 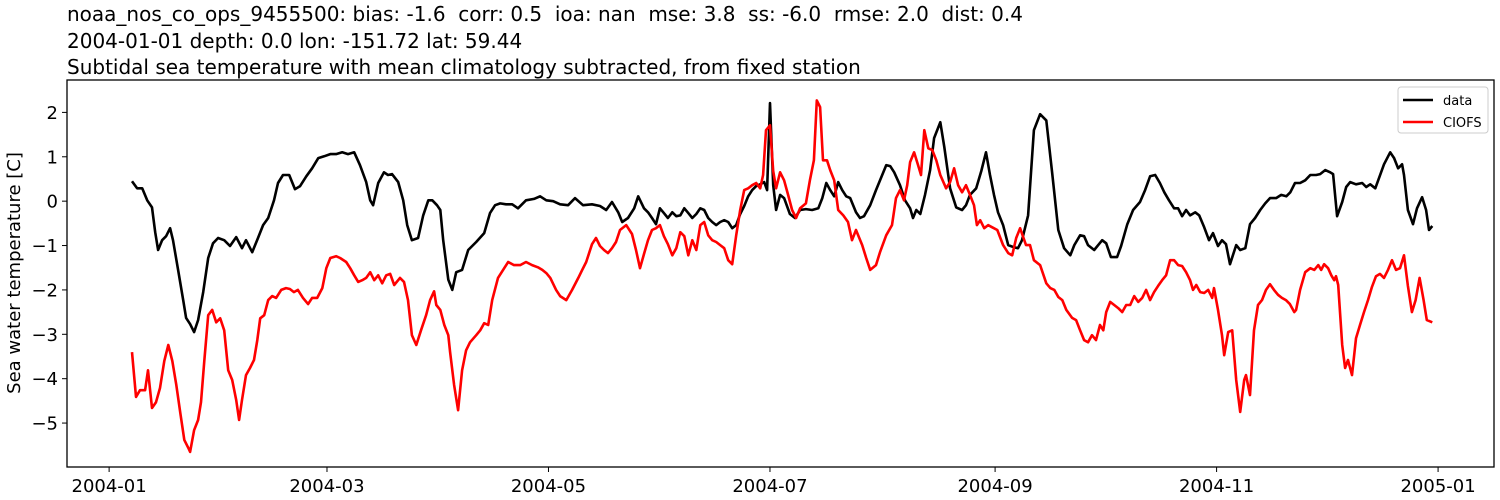 I want to click on legend: data CIOFS, so click(x=1443, y=110).